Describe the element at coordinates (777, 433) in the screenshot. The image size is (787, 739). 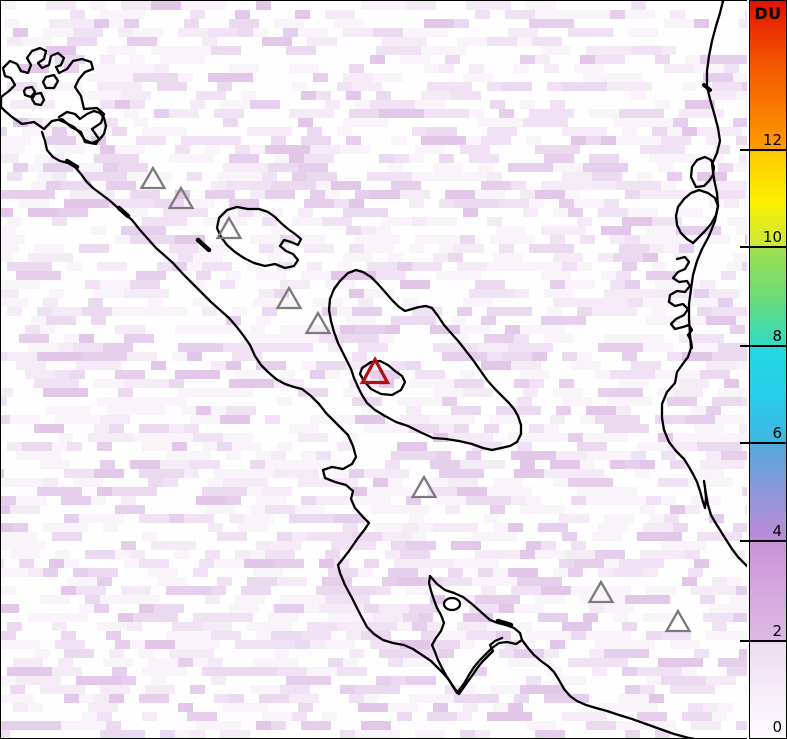
I see `colorbar-tick-label-6: 6` at that location.